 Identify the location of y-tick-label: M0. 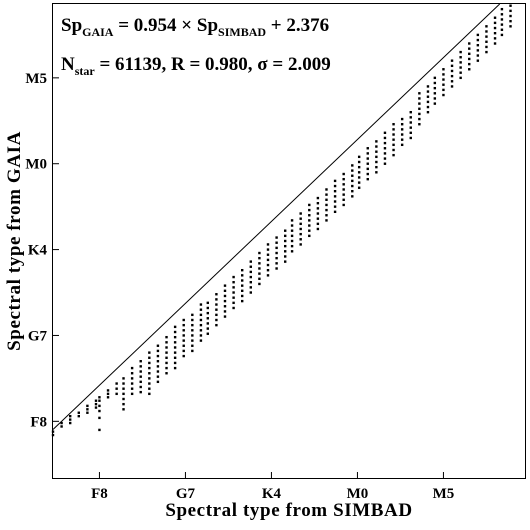
(36, 165).